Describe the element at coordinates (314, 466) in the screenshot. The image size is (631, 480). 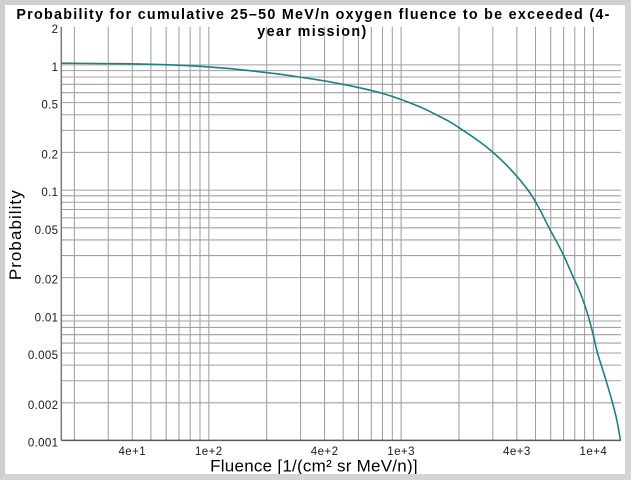
I see `svg-text: Fluence [1/(cm² sr MeV/n)]` at that location.